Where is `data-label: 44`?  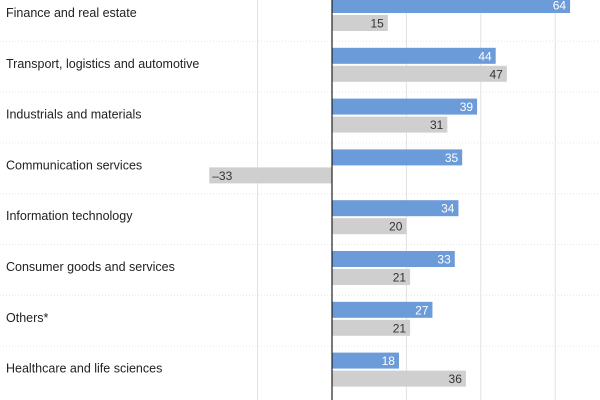
data-label: 44 is located at coordinates (485, 56).